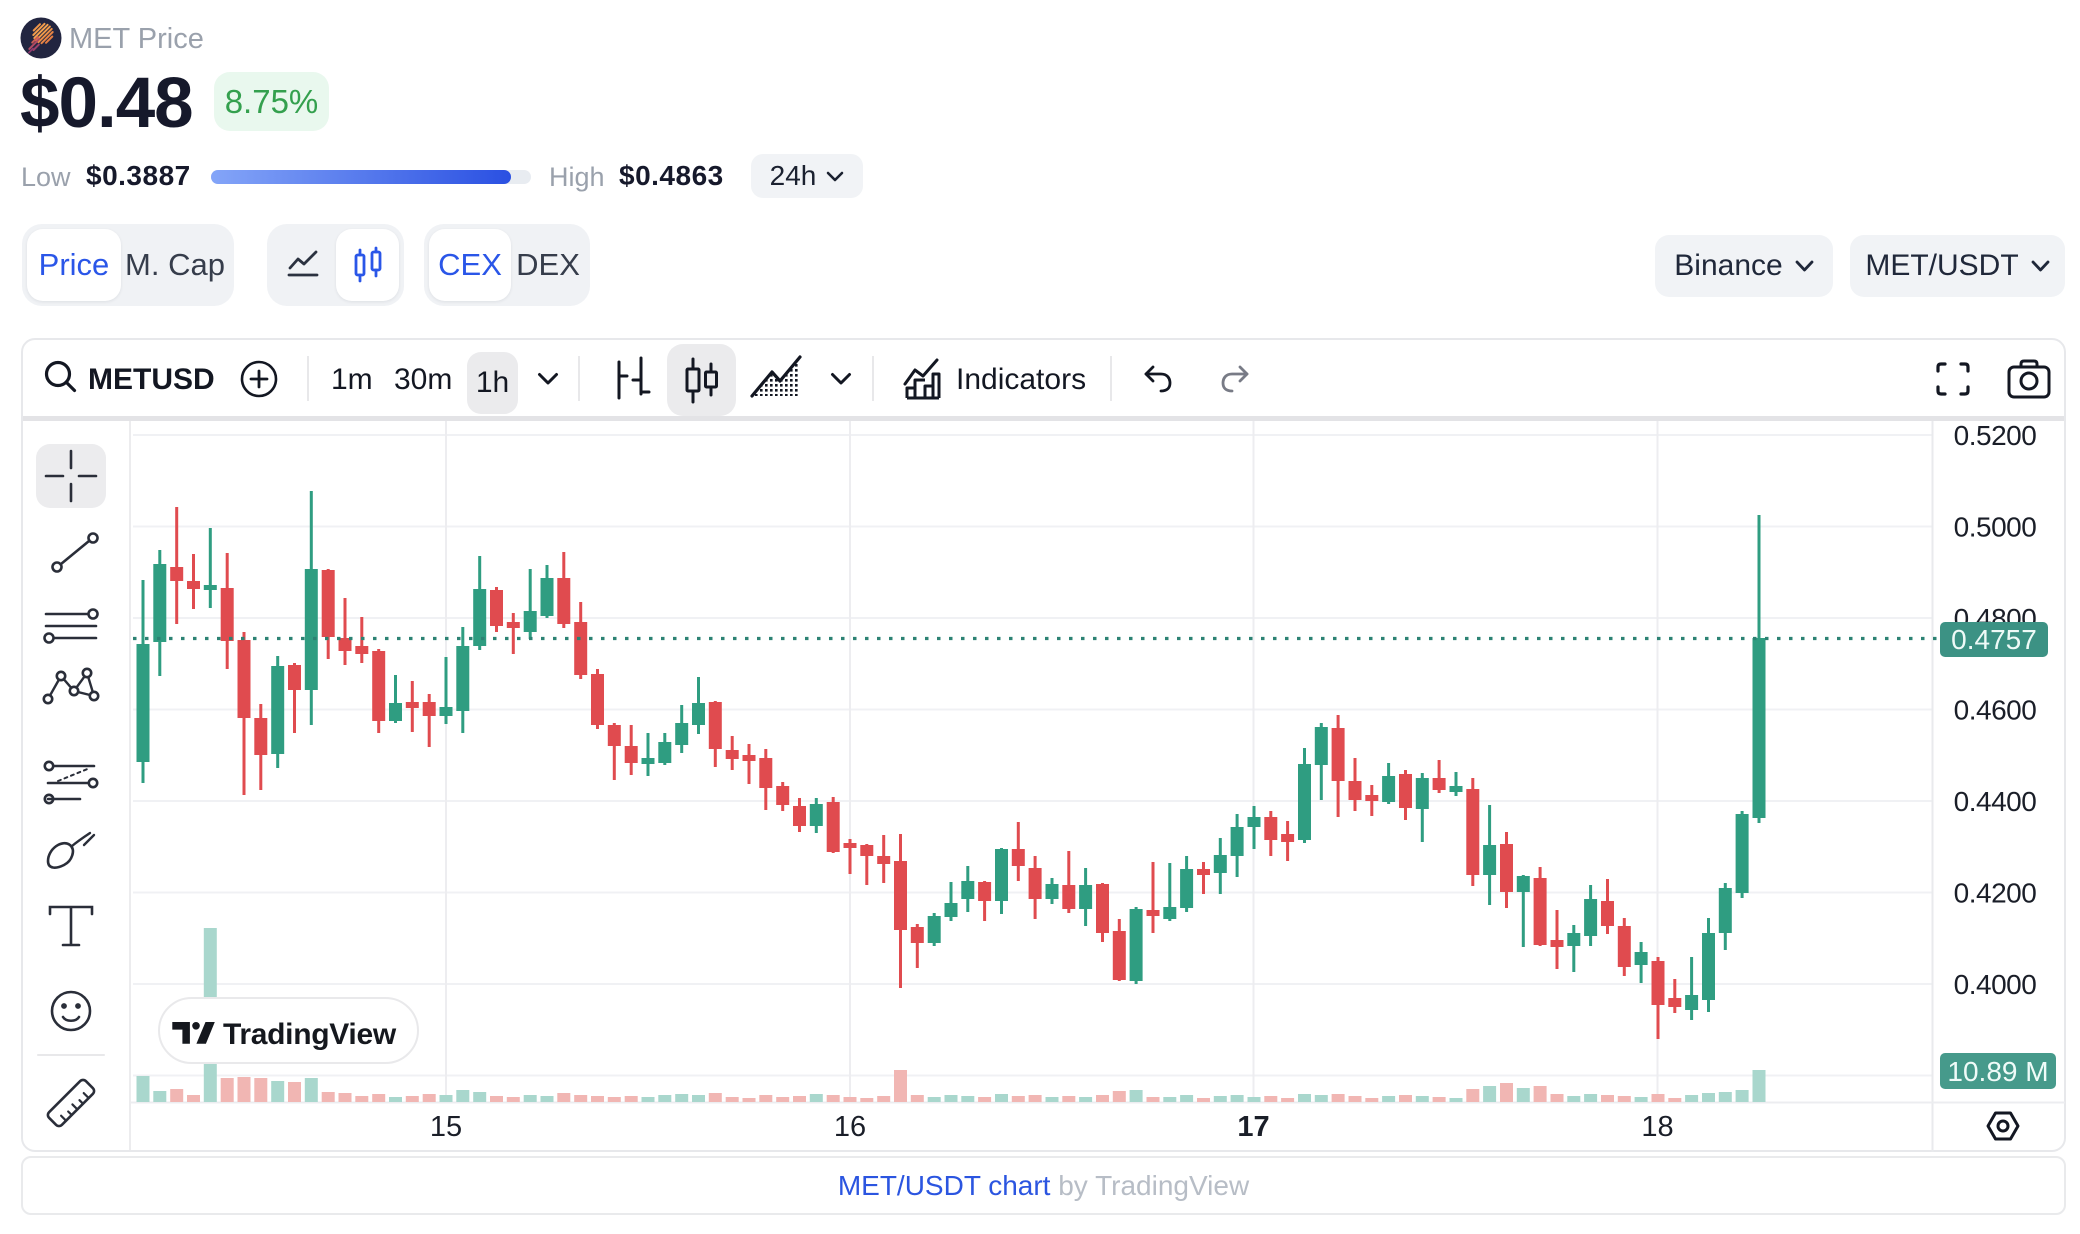 The image size is (2080, 1234). Describe the element at coordinates (1253, 1127) in the screenshot. I see `svg-text: 17` at that location.